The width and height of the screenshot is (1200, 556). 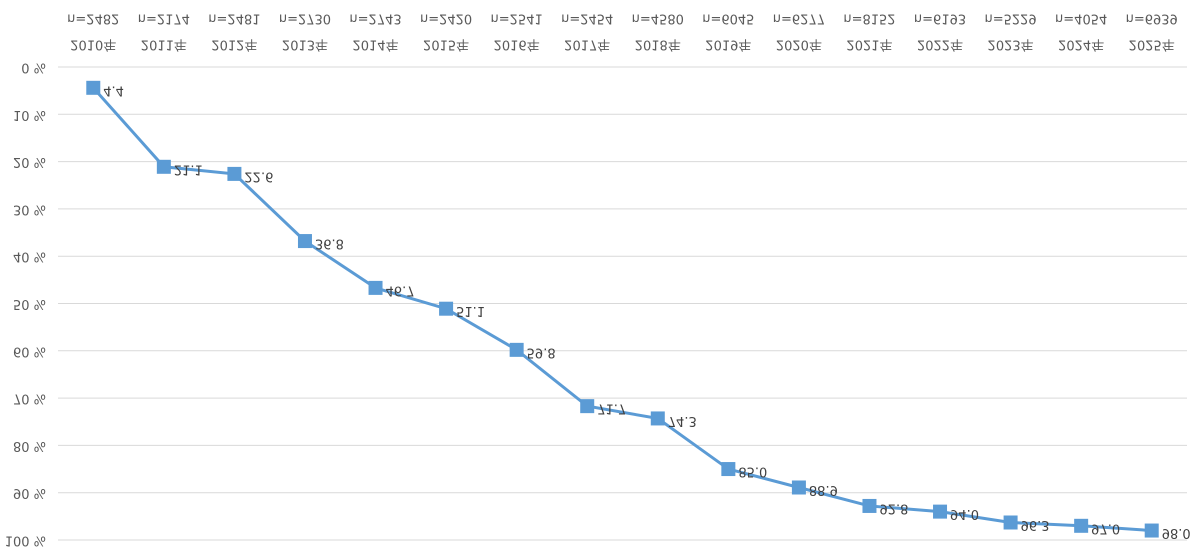 I want to click on sample-size-label: n=8152, so click(x=869, y=18).